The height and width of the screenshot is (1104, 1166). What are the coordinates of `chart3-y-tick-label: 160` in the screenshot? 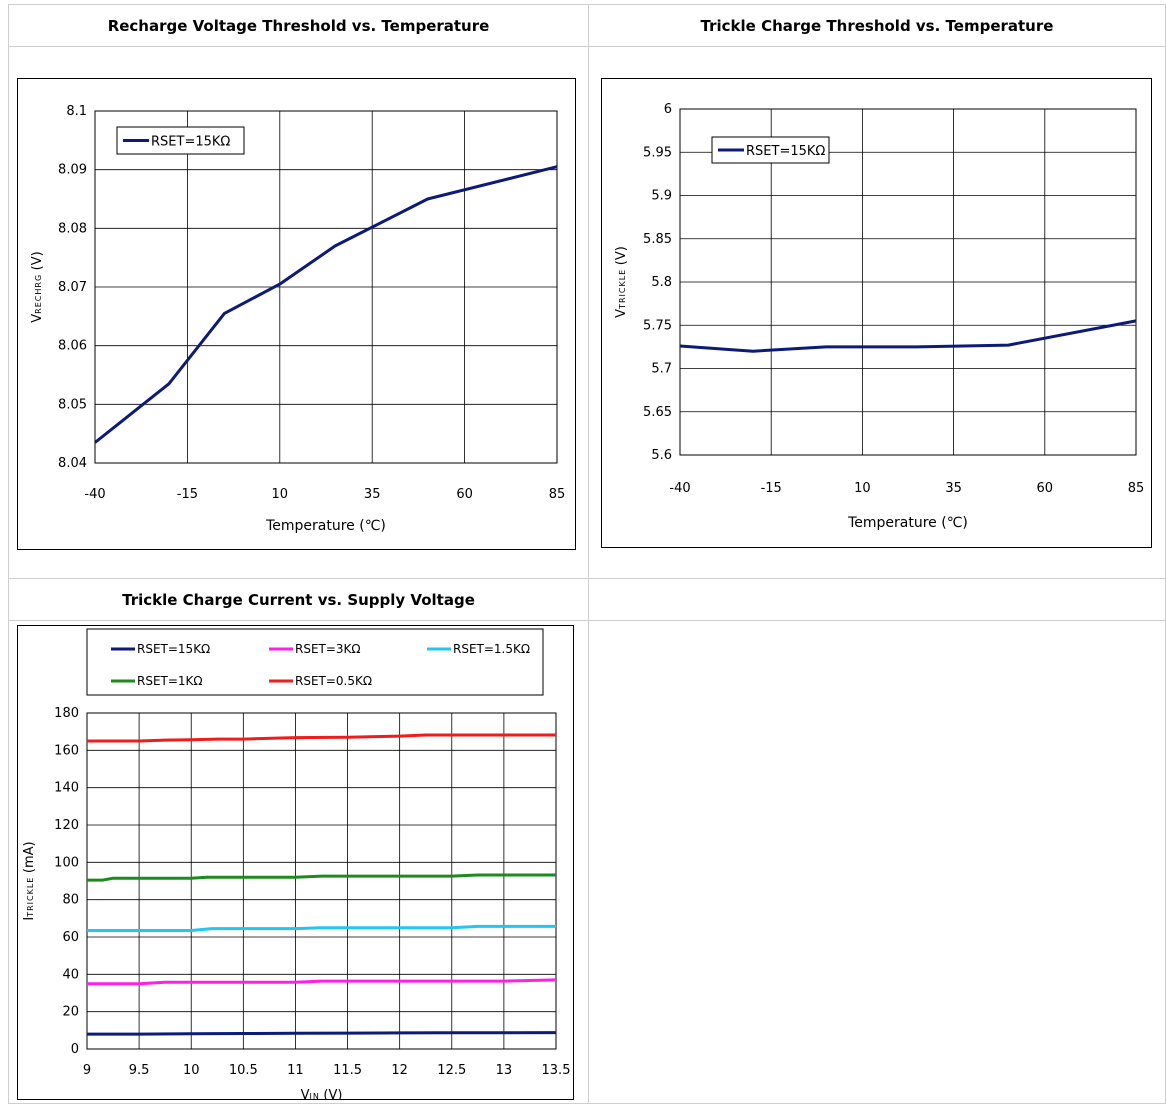 It's located at (66, 750).